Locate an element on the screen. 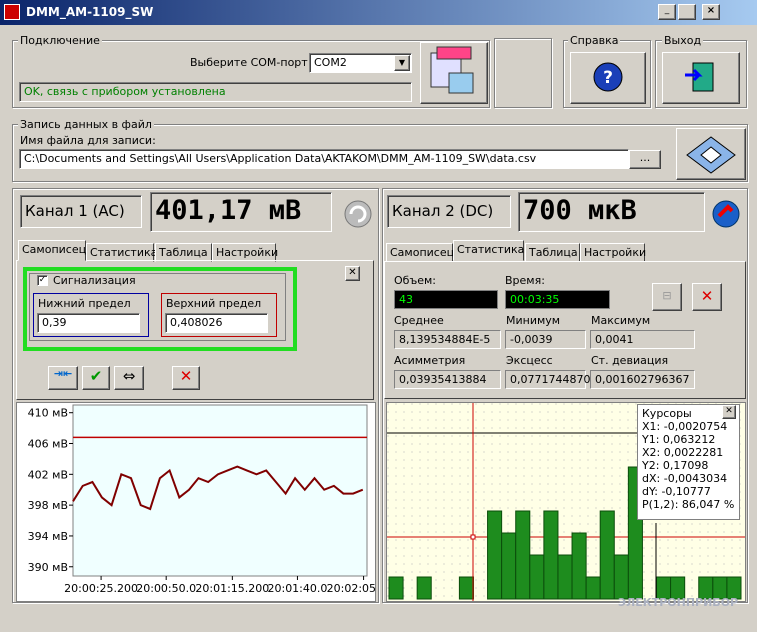 The width and height of the screenshot is (757, 632). stat-value: 8,139534884E-5 is located at coordinates (447, 339).